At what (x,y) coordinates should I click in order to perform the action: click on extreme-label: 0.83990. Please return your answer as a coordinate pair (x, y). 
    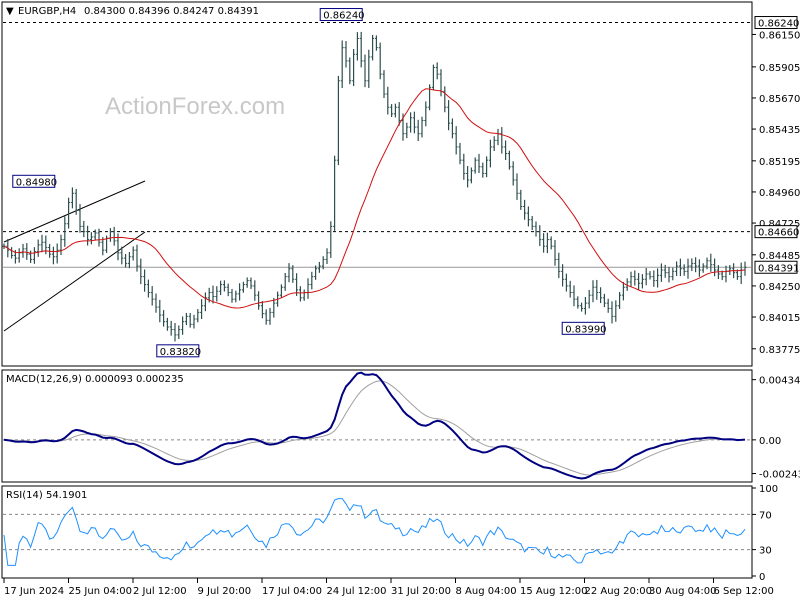
    Looking at the image, I should click on (585, 329).